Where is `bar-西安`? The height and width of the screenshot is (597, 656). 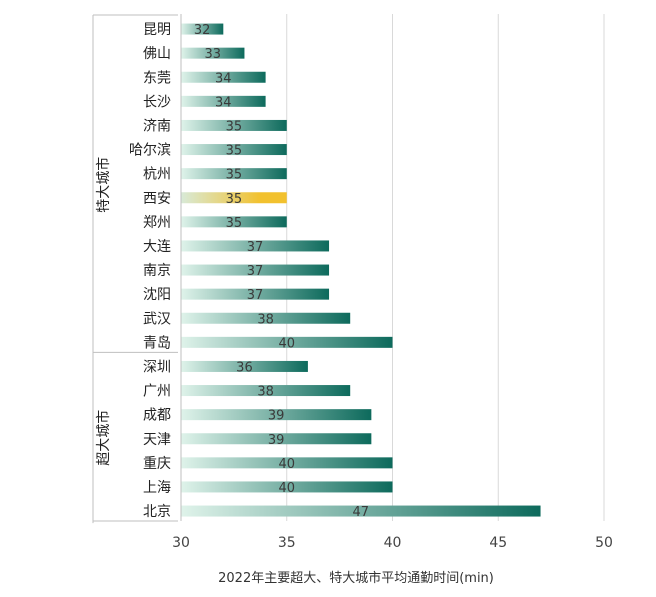 bar-西安 is located at coordinates (234, 198).